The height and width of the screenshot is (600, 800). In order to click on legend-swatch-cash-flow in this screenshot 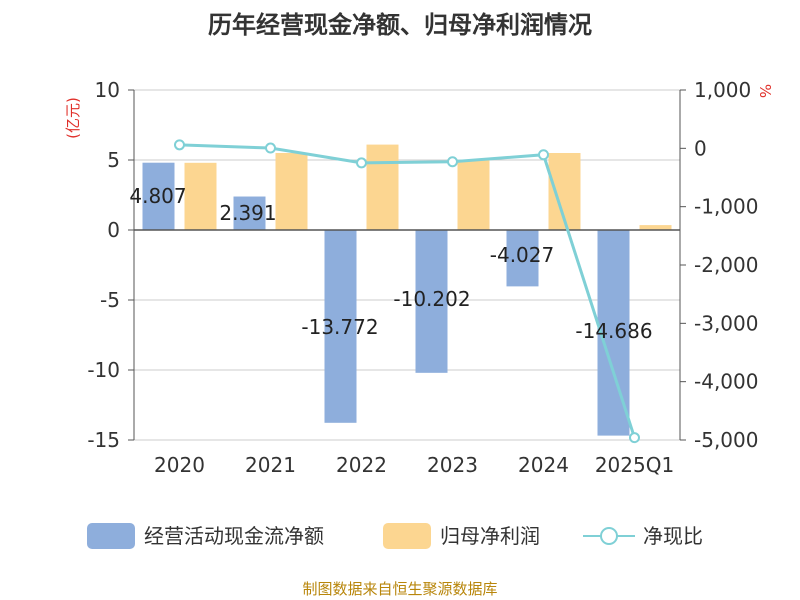, I will do `click(111, 536)`.